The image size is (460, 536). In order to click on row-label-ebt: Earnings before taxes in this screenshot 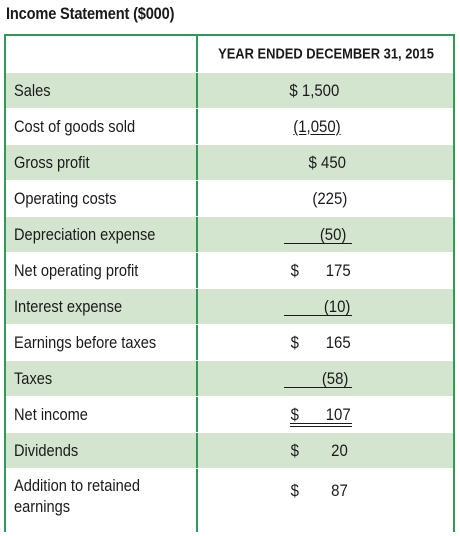, I will do `click(85, 342)`.